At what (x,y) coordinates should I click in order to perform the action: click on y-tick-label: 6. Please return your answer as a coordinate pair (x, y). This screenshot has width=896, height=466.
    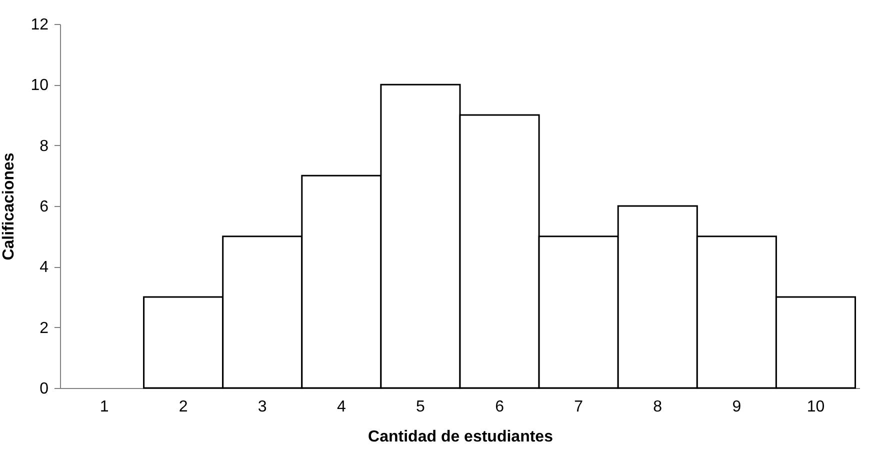
    Looking at the image, I should click on (44, 207).